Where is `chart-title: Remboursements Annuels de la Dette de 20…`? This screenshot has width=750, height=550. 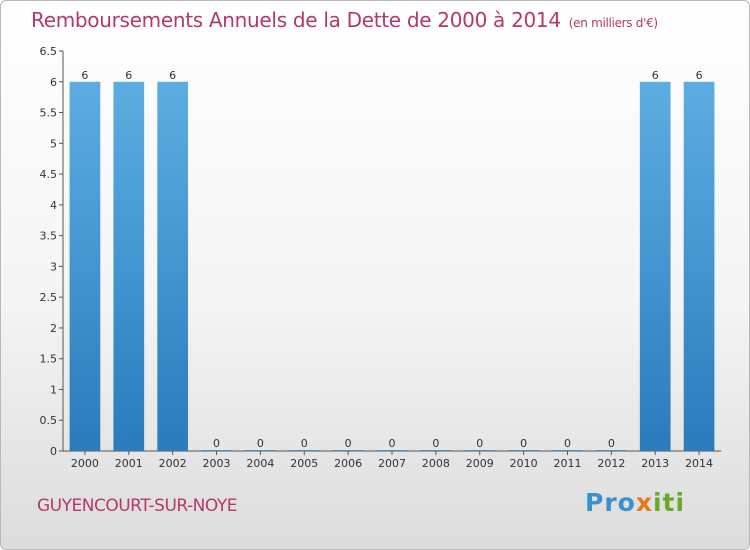
chart-title: Remboursements Annuels de la Dette de 20… is located at coordinates (344, 20).